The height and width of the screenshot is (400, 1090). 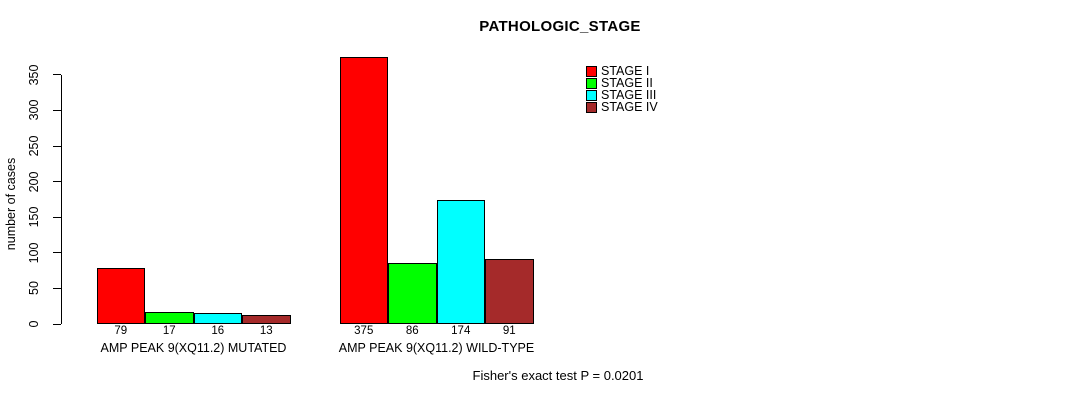 I want to click on bar-value-label: 375, so click(x=364, y=331).